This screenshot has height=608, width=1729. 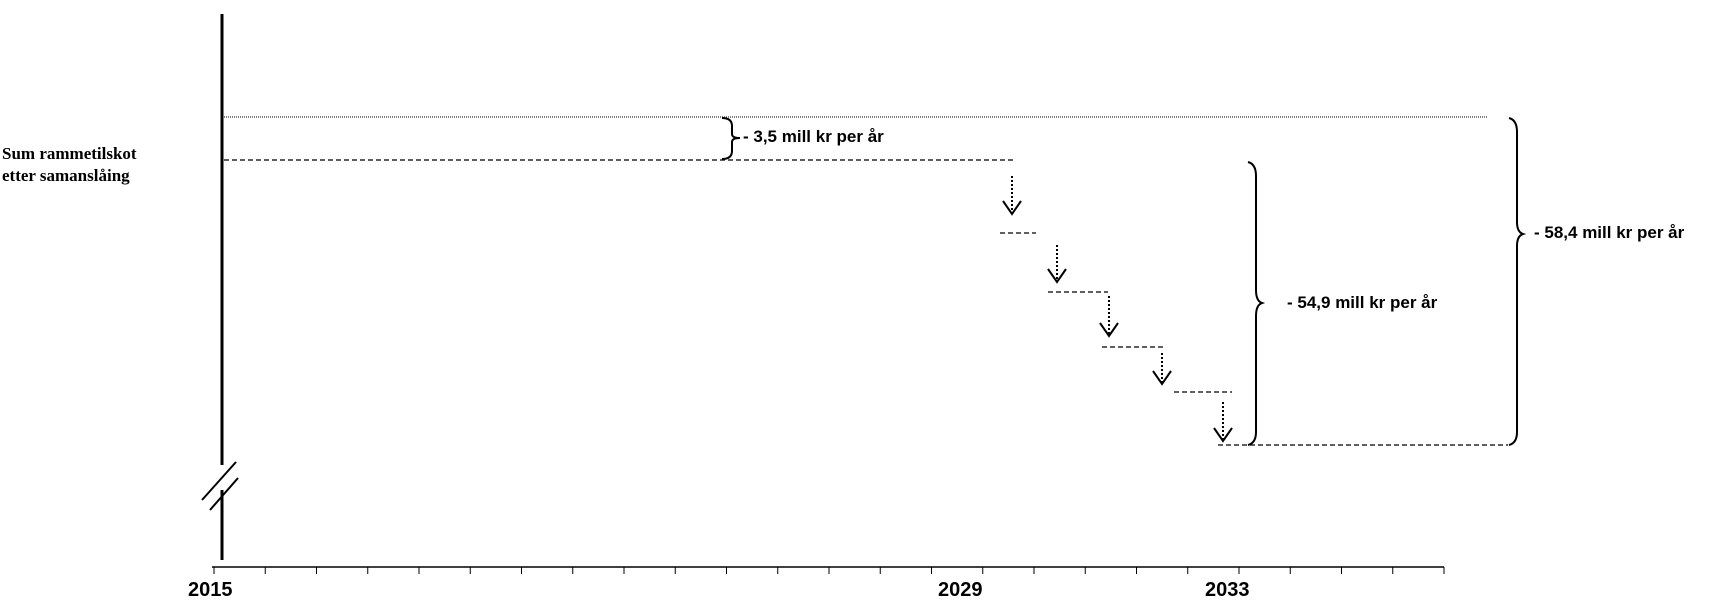 I want to click on axis-break-icon, so click(x=220, y=486).